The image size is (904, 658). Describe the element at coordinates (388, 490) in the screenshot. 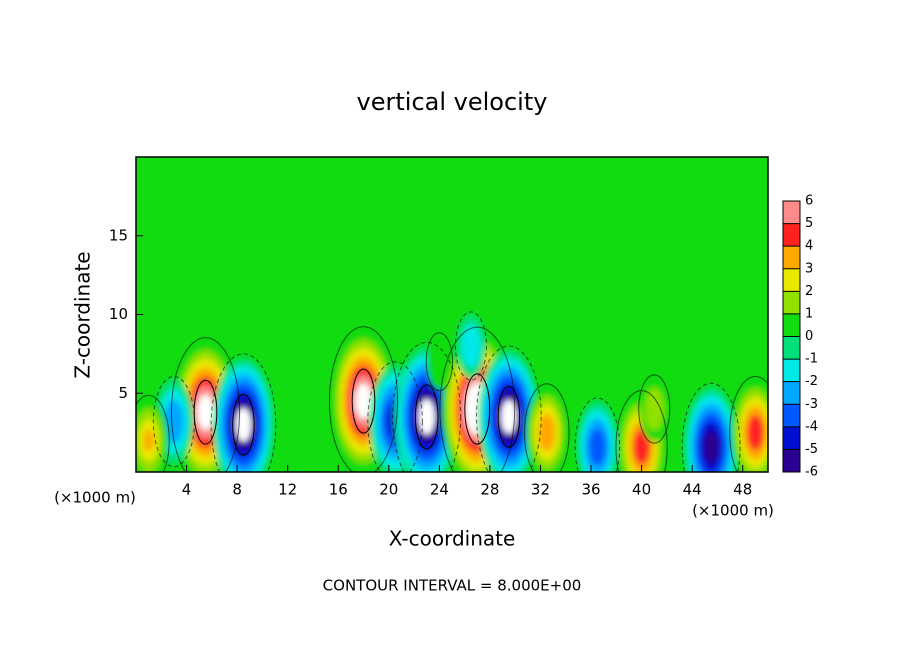

I see `x-tick-label: 20` at that location.